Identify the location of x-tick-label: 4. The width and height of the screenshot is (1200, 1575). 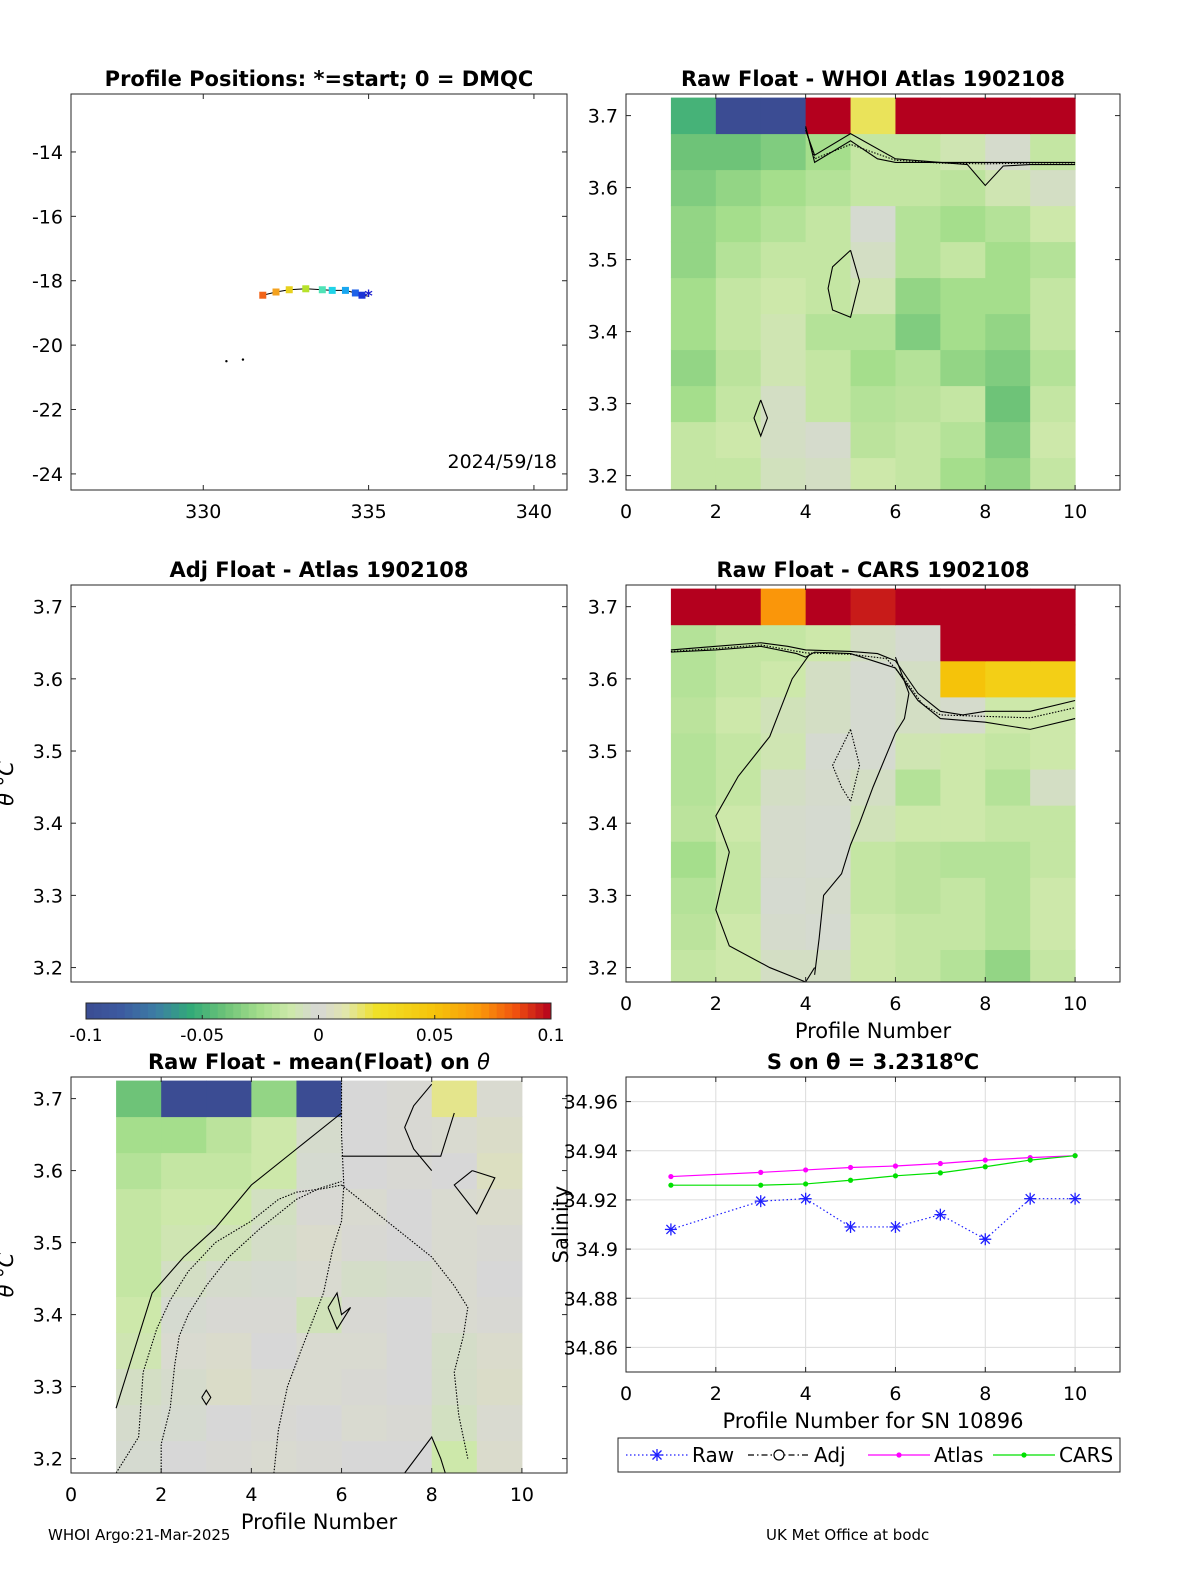
(806, 1394).